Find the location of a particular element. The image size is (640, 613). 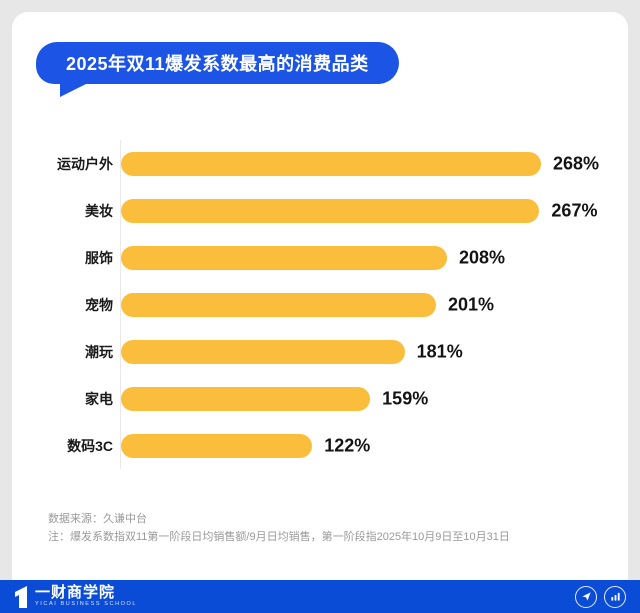

category-label: 美妆 is located at coordinates (99, 210).